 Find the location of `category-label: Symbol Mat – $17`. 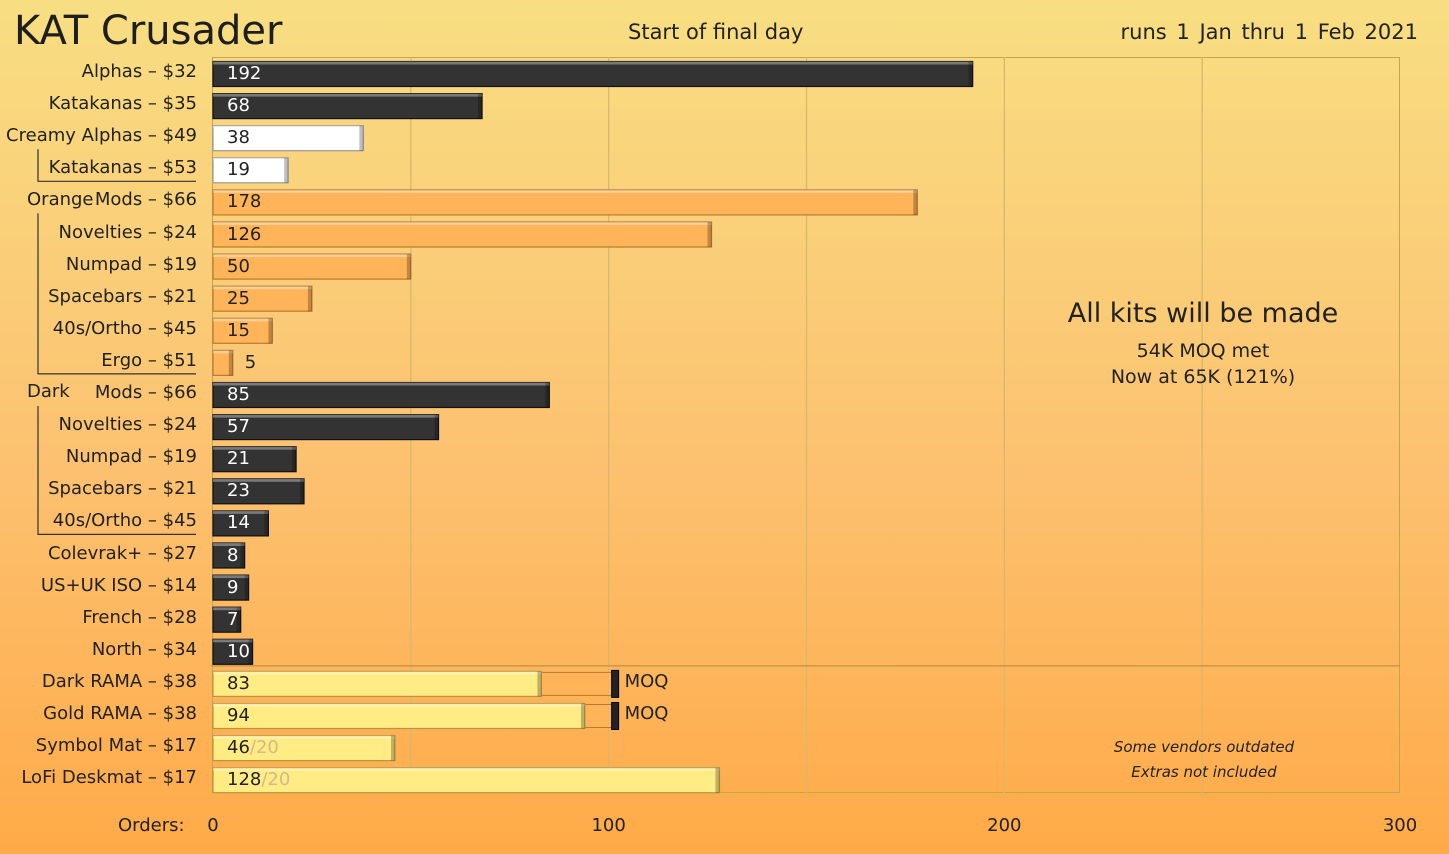

category-label: Symbol Mat – $17 is located at coordinates (116, 746).